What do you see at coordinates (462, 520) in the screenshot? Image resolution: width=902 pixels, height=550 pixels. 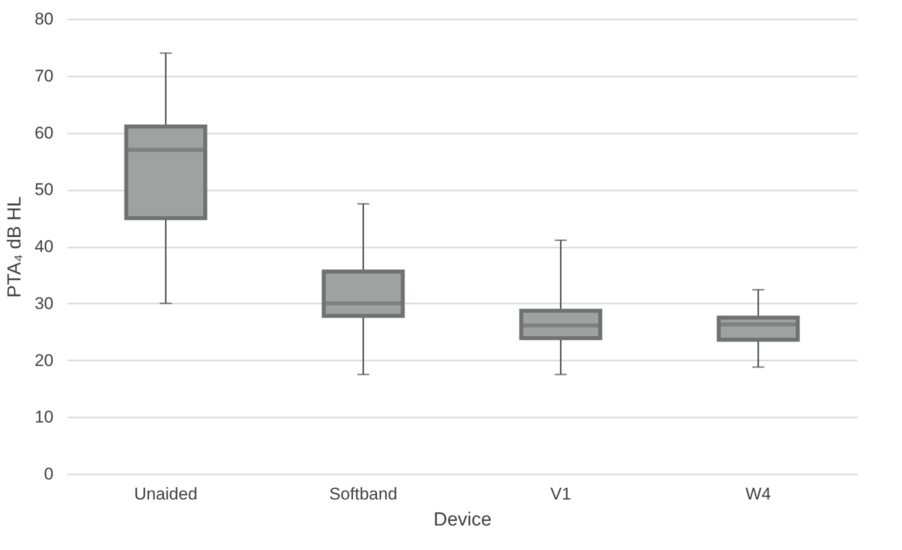 I see `x-axis-title: Device` at bounding box center [462, 520].